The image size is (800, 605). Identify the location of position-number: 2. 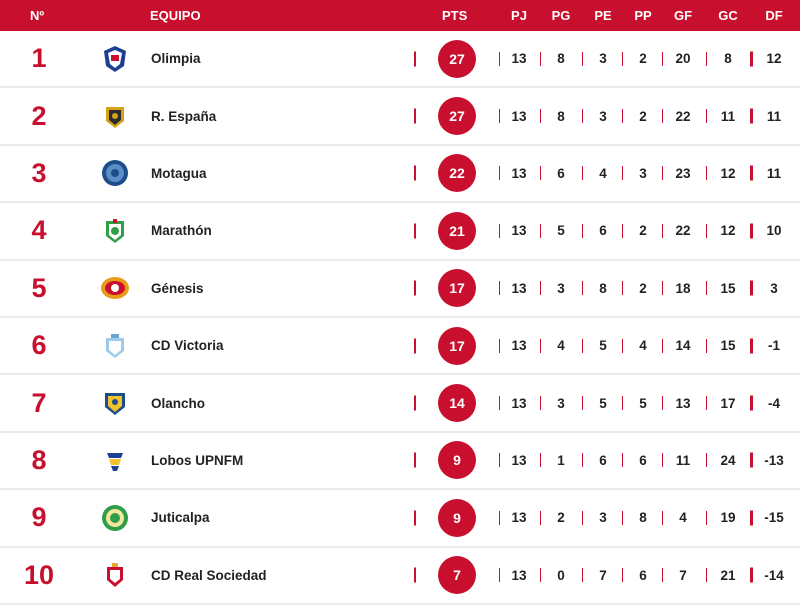
(39, 115).